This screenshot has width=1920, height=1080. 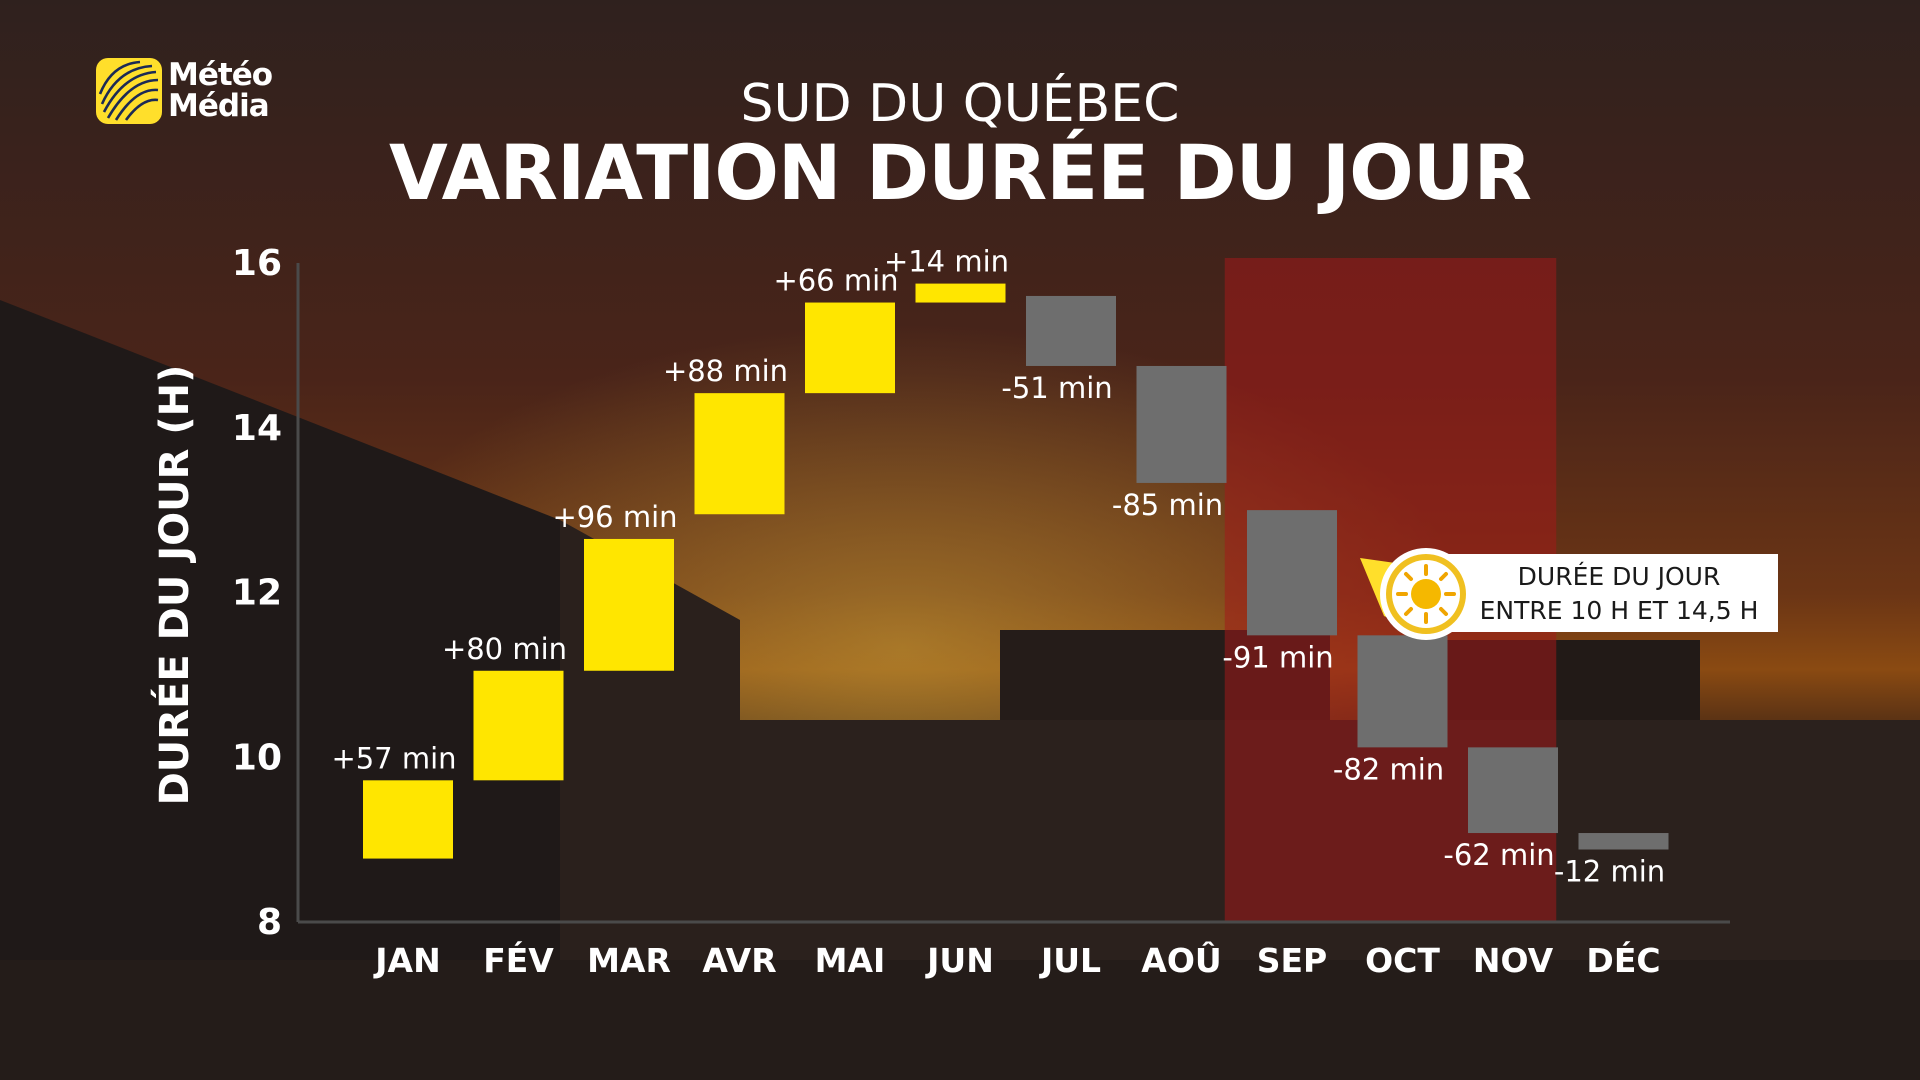 I want to click on y-tick-label: 14, so click(x=257, y=428).